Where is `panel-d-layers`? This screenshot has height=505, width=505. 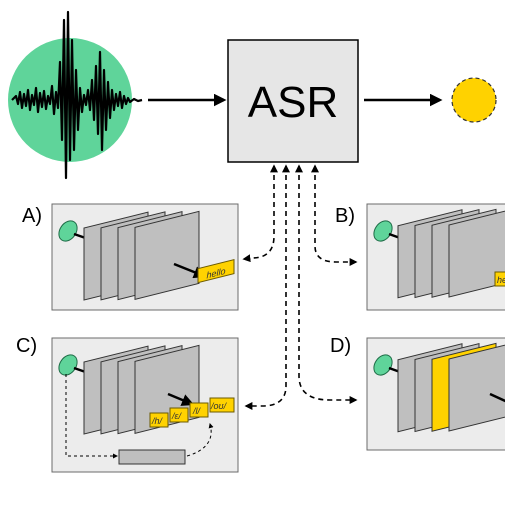 panel-d-layers is located at coordinates (451, 387).